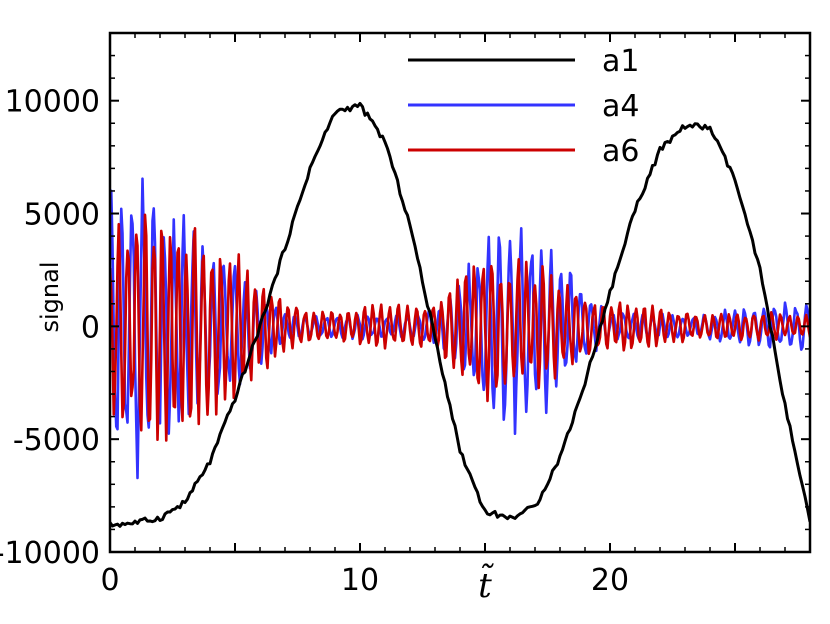 This screenshot has height=624, width=830. Describe the element at coordinates (62, 215) in the screenshot. I see `y-tick-label: 5000` at that location.